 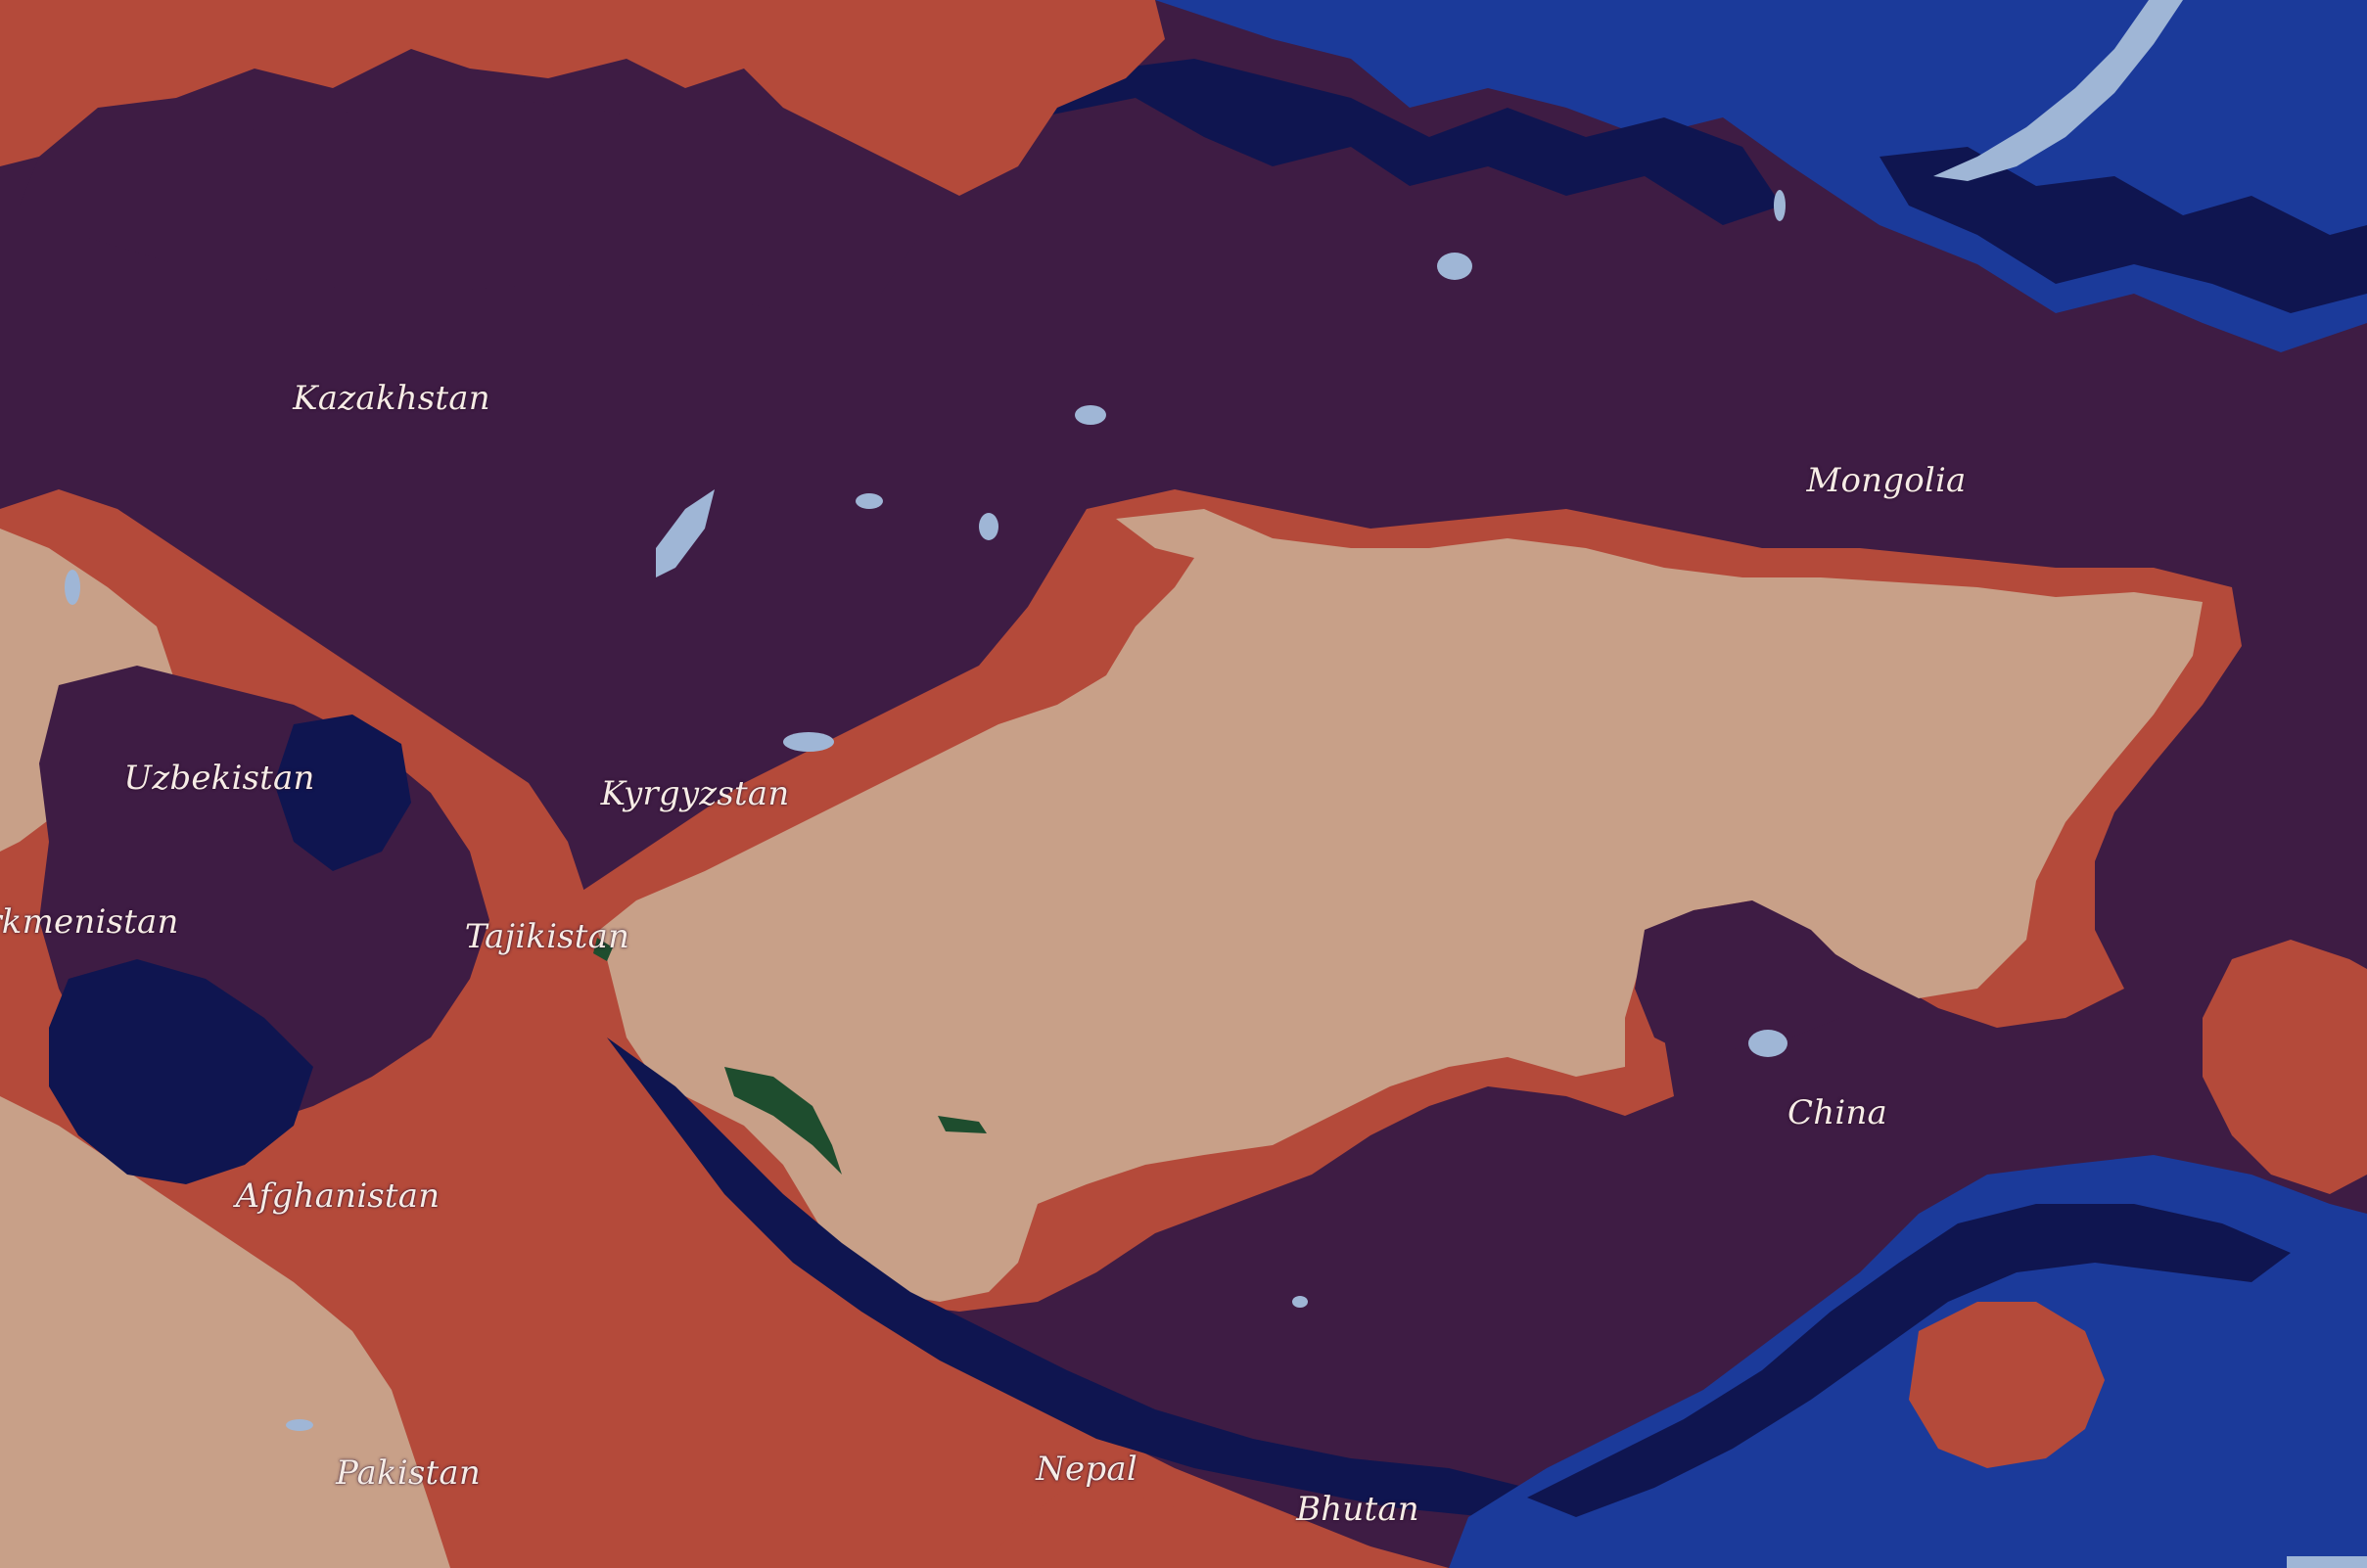 What do you see at coordinates (1214, 1523) in the screenshot?
I see `region-south-terracotta-strip` at bounding box center [1214, 1523].